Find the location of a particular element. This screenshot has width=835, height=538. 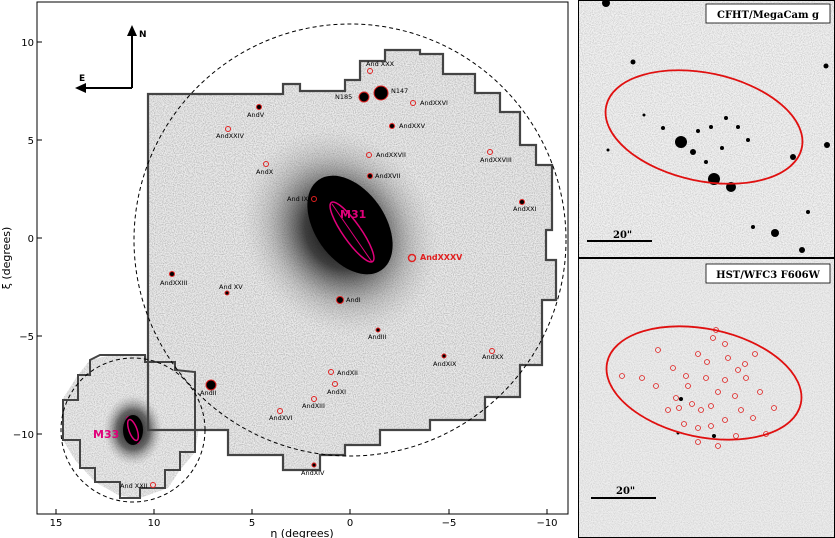

label-n205: N205 is located at coordinates (368, 226).